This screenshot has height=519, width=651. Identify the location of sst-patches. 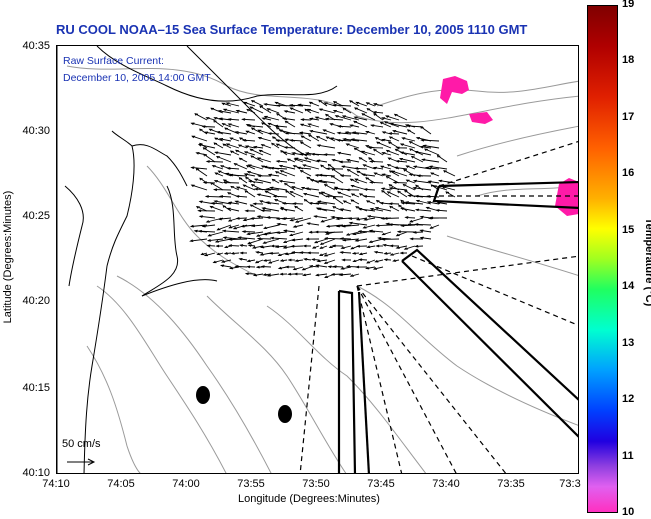
(509, 146).